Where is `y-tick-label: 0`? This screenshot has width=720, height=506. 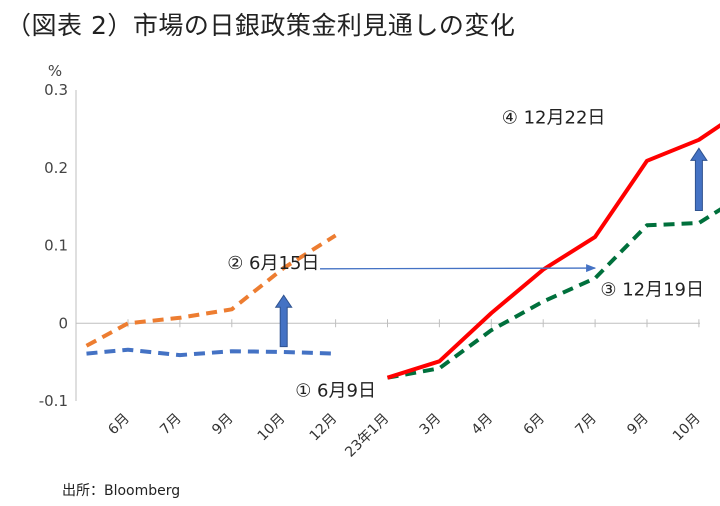 y-tick-label: 0 is located at coordinates (63, 323).